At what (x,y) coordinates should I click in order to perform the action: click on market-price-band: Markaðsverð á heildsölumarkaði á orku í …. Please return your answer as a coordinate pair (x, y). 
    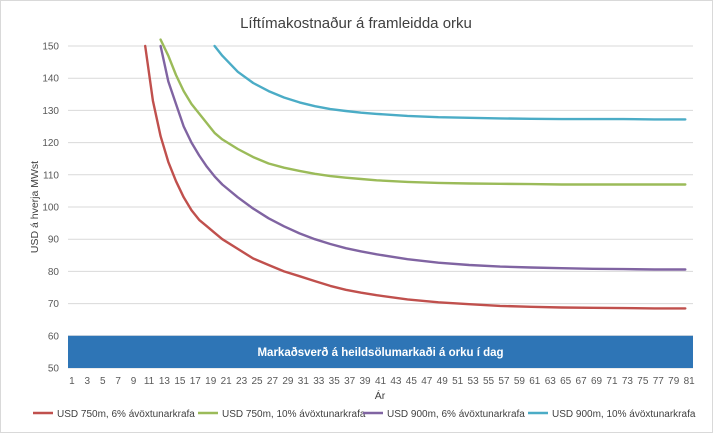
    Looking at the image, I should click on (380, 351).